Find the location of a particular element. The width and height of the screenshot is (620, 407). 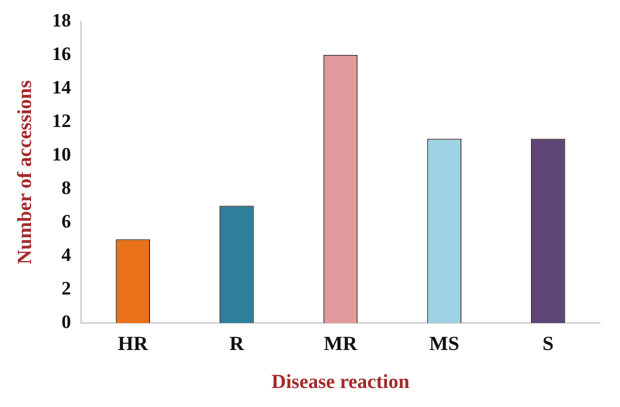

y-tick-label: 8 is located at coordinates (66, 188).